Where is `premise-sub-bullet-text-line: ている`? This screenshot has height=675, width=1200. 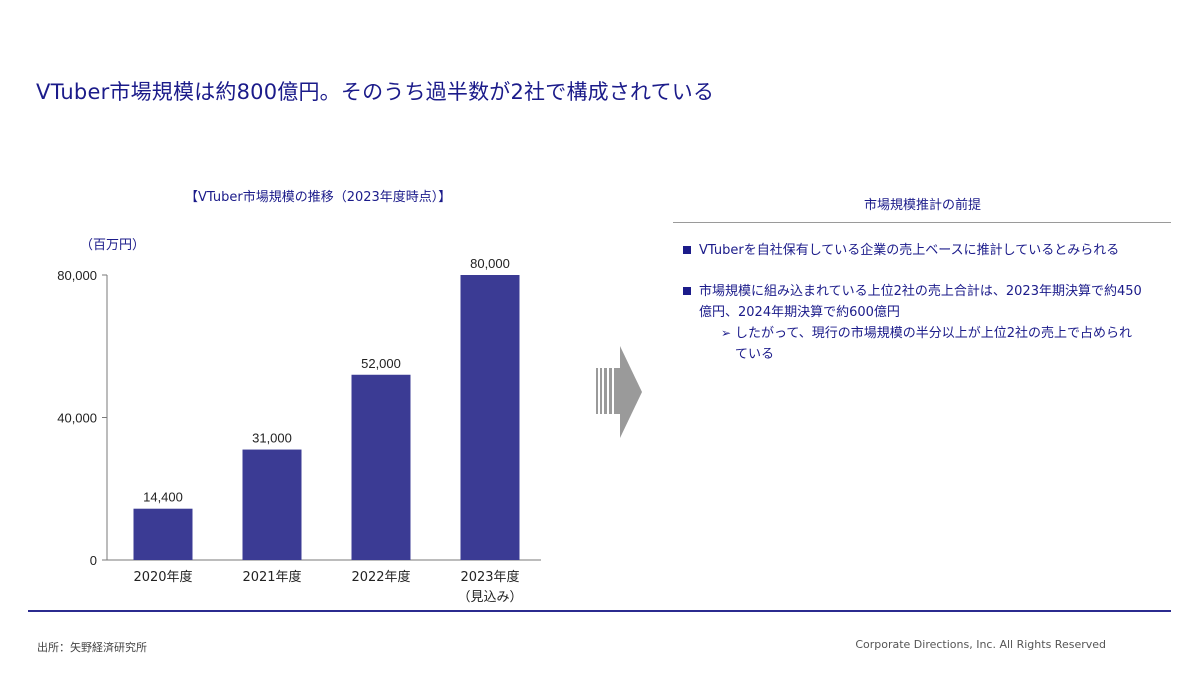 premise-sub-bullet-text-line: ている is located at coordinates (755, 354).